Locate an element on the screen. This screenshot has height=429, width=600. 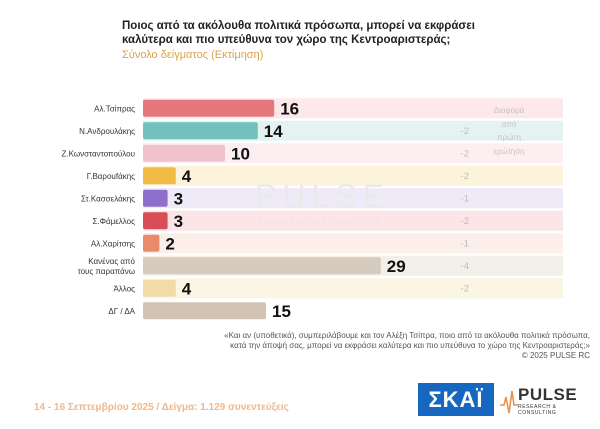
category-label: Αλ.Χαρίτσης is located at coordinates (113, 243).